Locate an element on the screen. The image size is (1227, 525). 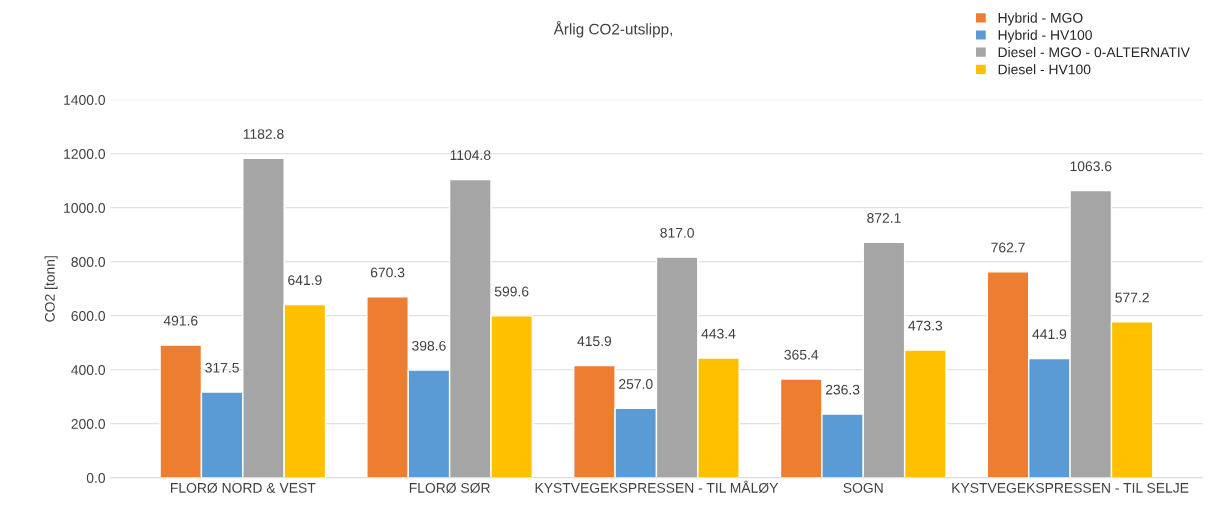
data-label: 317.5 is located at coordinates (222, 367).